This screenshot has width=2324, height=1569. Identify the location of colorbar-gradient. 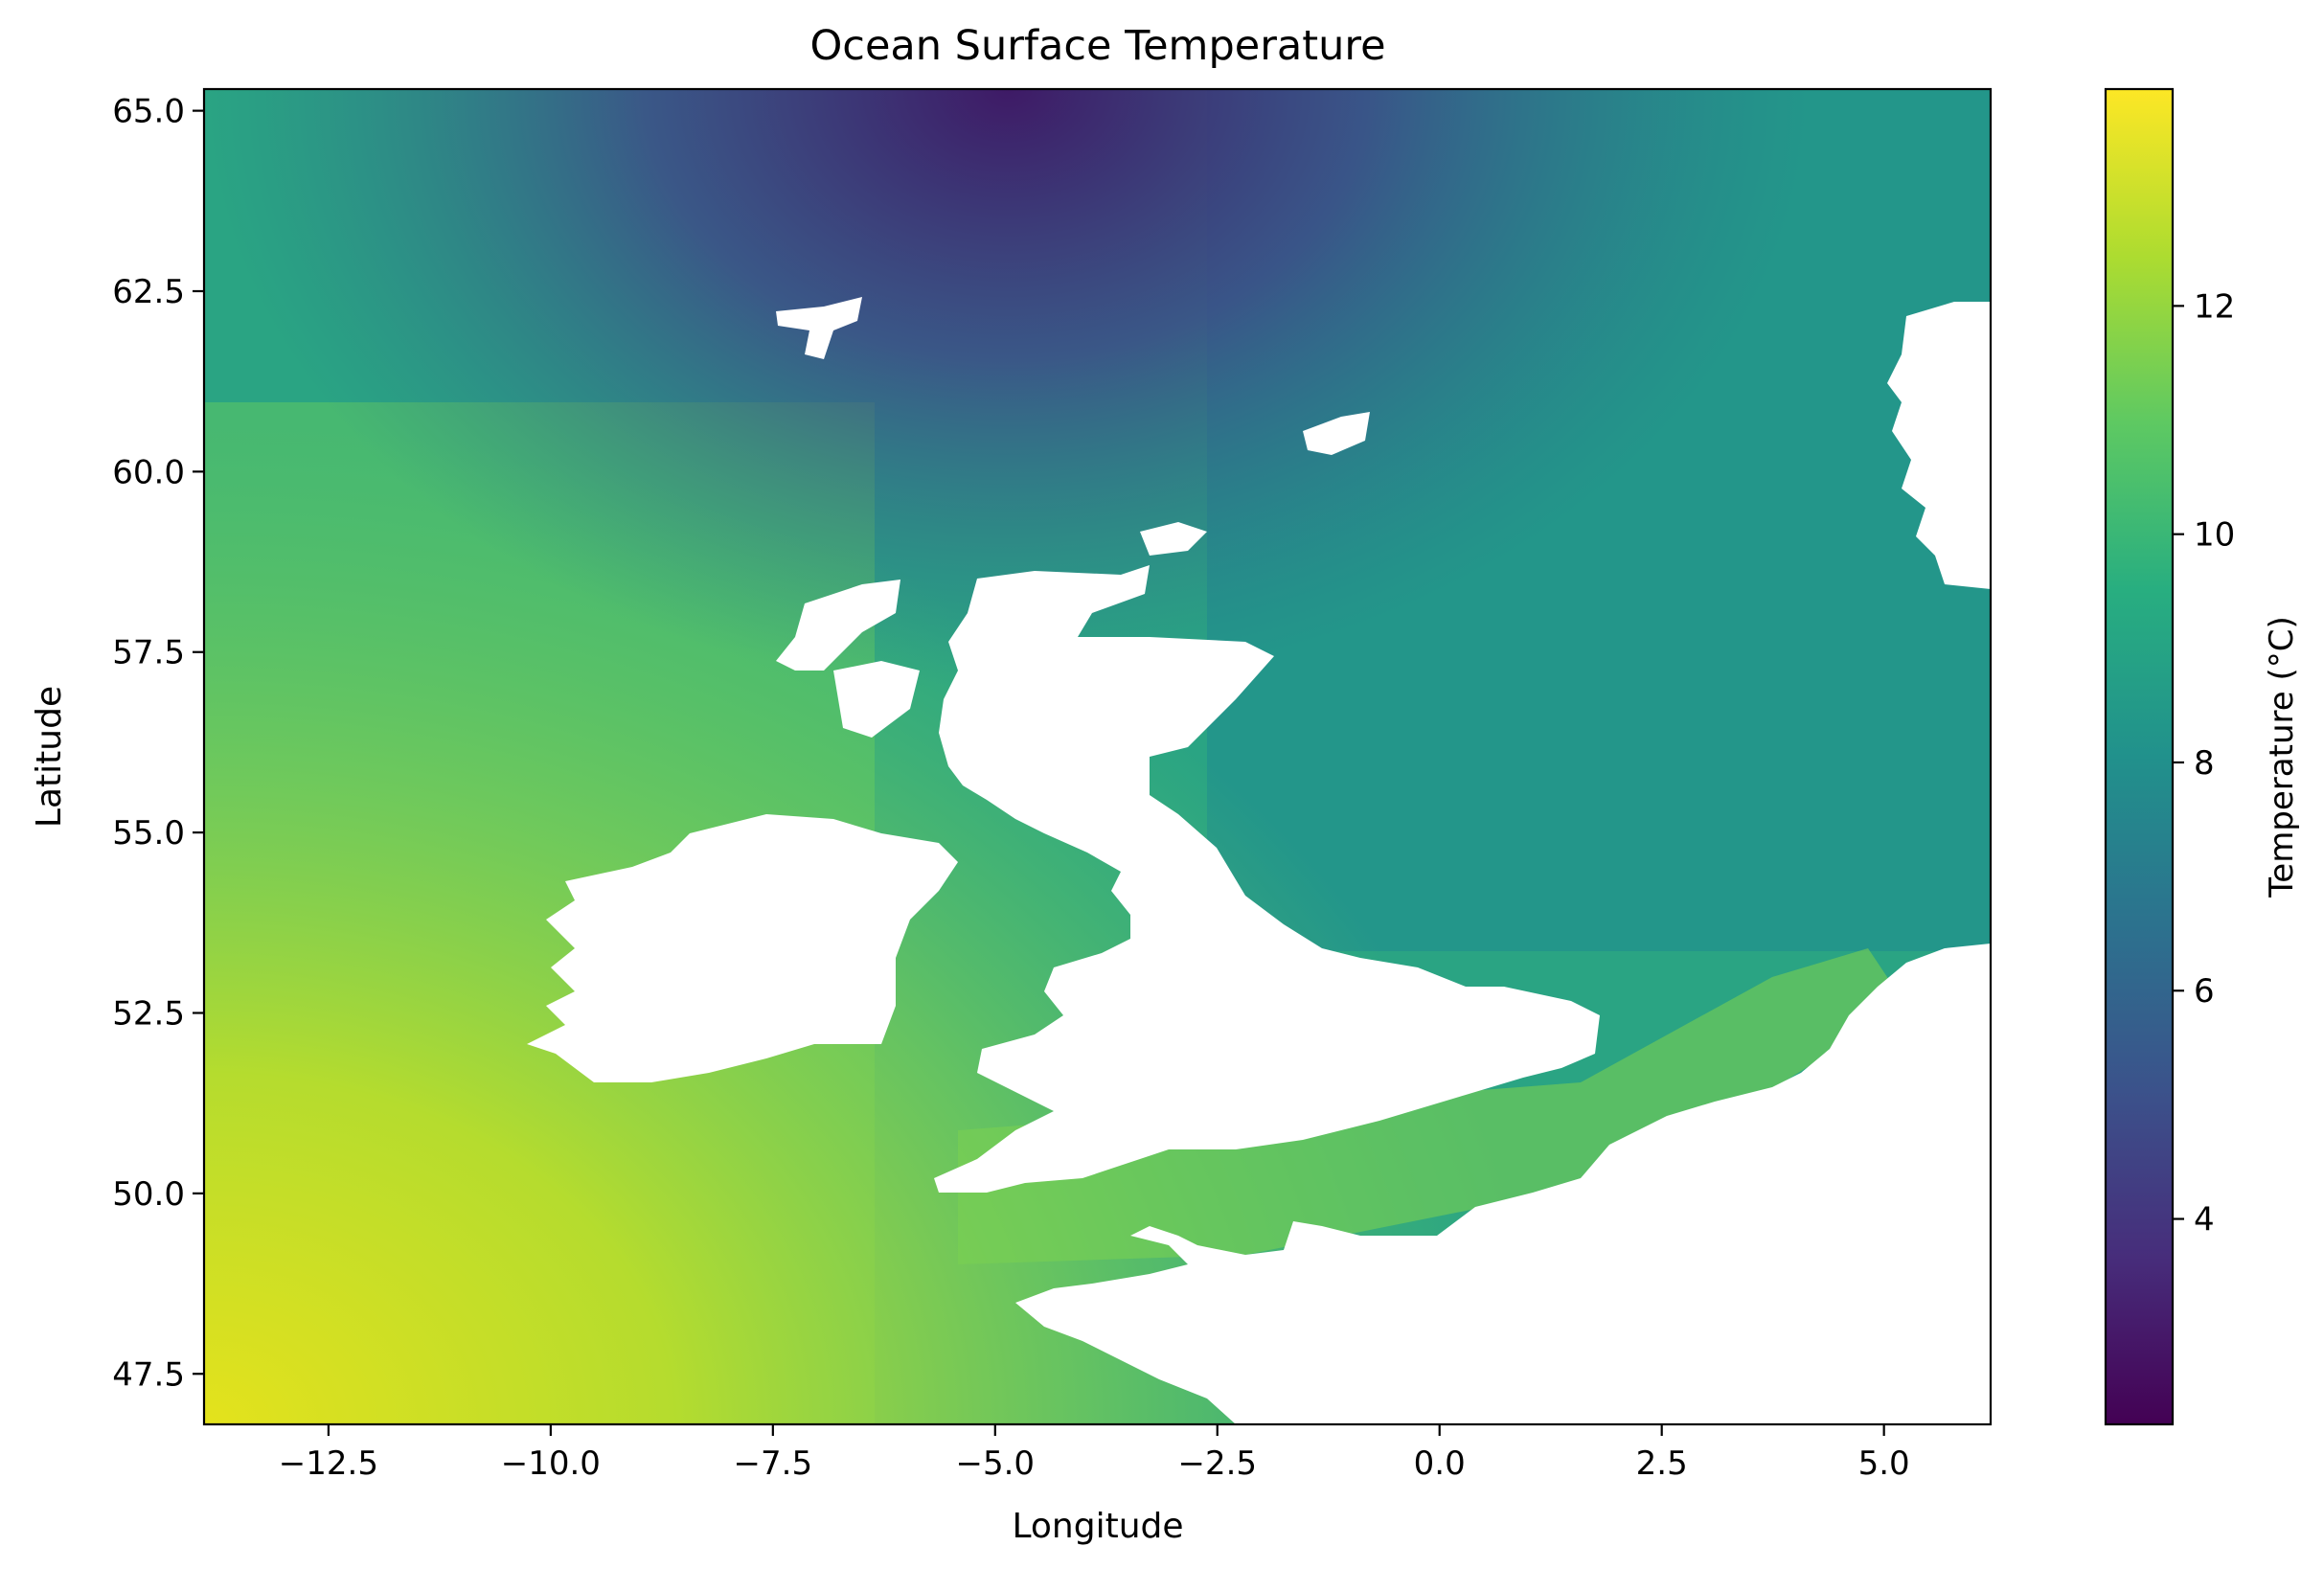
(2139, 756).